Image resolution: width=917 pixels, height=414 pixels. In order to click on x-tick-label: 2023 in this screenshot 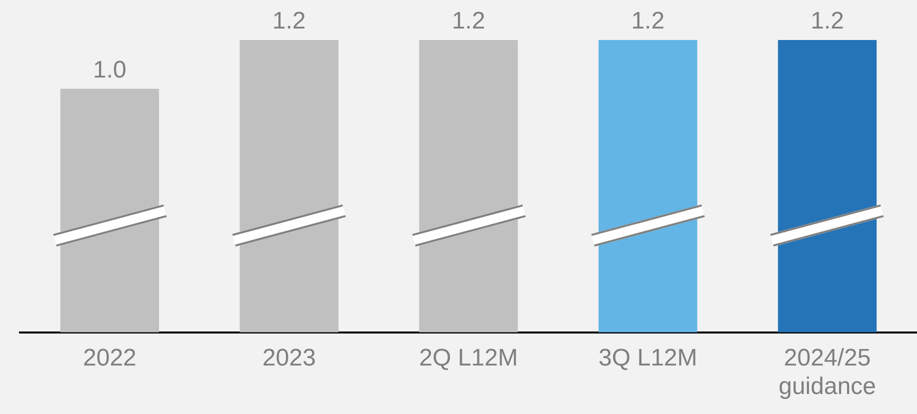, I will do `click(289, 358)`.